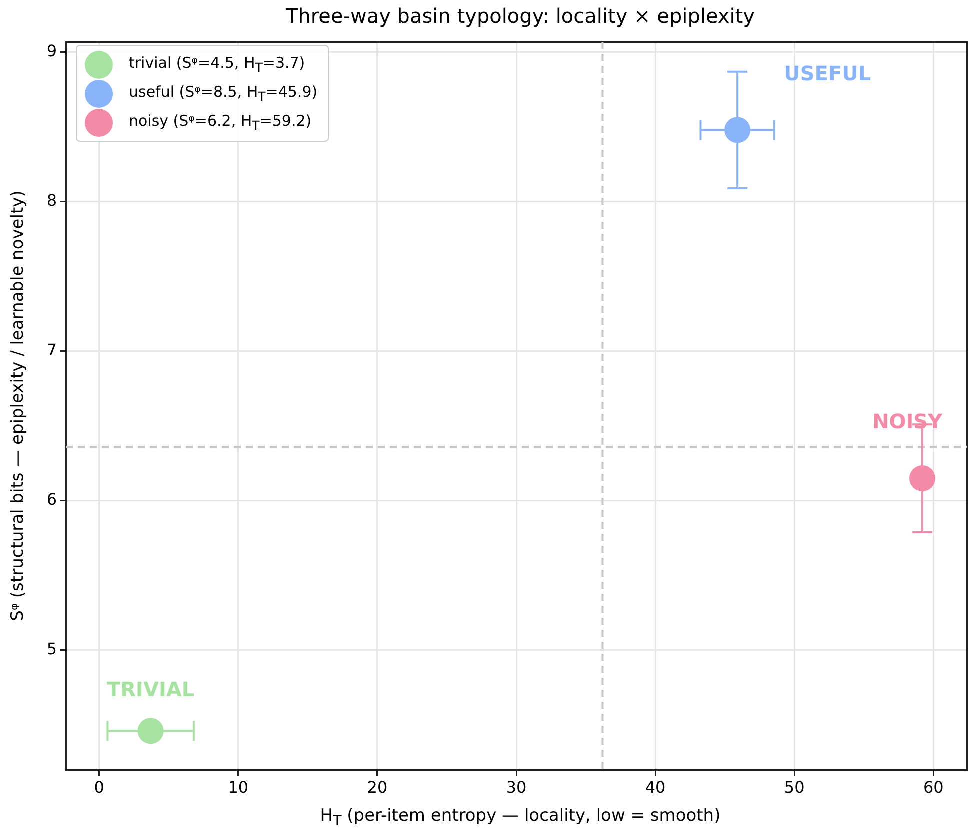  What do you see at coordinates (18, 406) in the screenshot?
I see `y-axis-title: Sᵠ (structural bits — epiplexity / learnable novelty)` at bounding box center [18, 406].